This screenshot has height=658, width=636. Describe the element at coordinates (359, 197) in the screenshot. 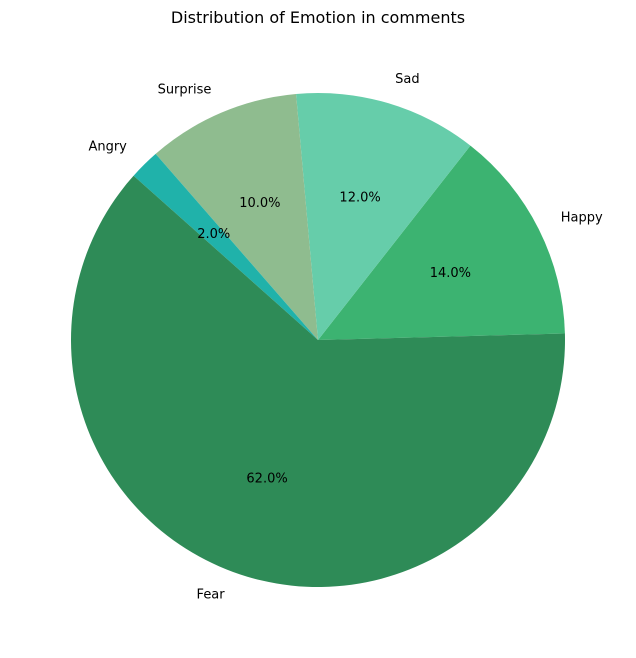

I see `slice-percent-sad: 12.0%` at that location.